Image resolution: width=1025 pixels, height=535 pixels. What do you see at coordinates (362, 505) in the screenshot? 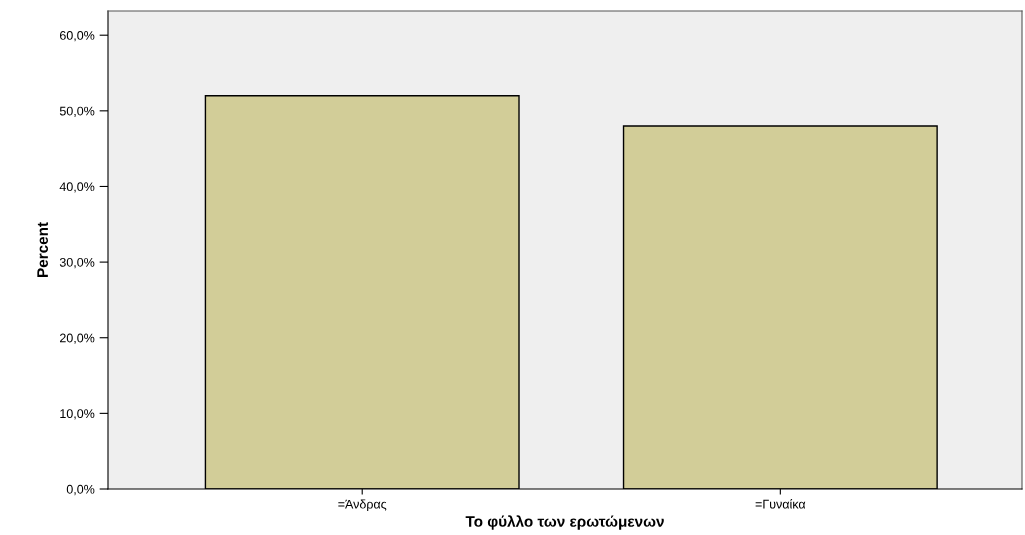
I see `x-tick-label: =Άνδρας` at bounding box center [362, 505].